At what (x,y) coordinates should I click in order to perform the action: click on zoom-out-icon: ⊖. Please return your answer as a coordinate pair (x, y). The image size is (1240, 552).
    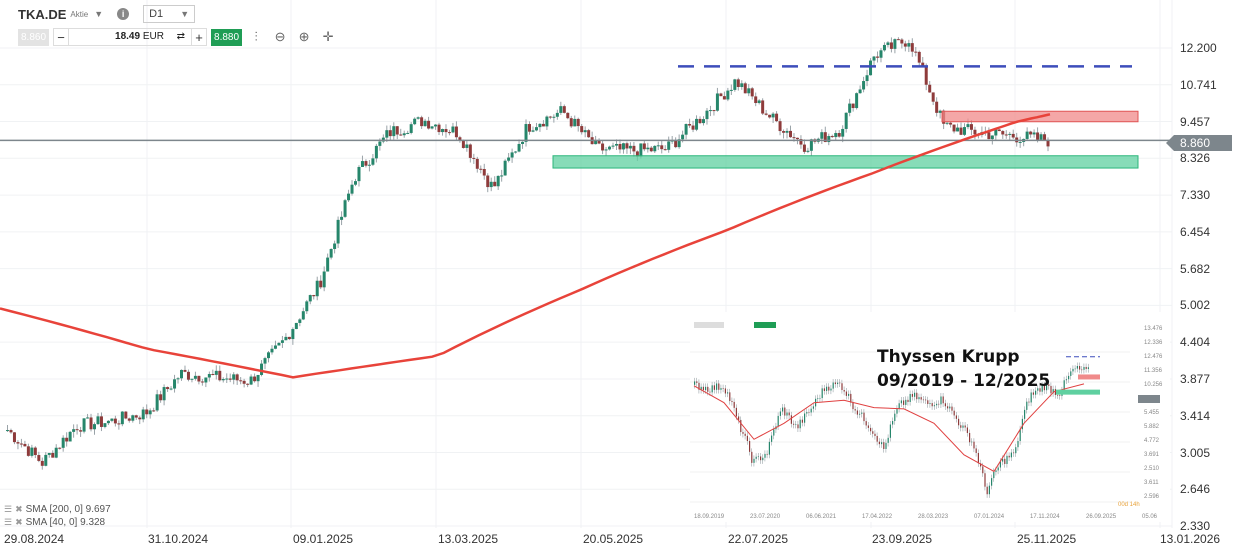
    Looking at the image, I should click on (280, 36).